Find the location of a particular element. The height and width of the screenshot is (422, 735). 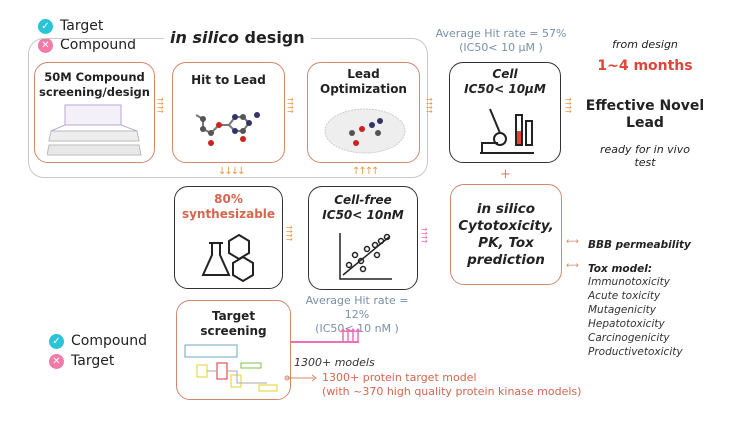

synthesizable-box: 80% synthesizable is located at coordinates (228, 237).